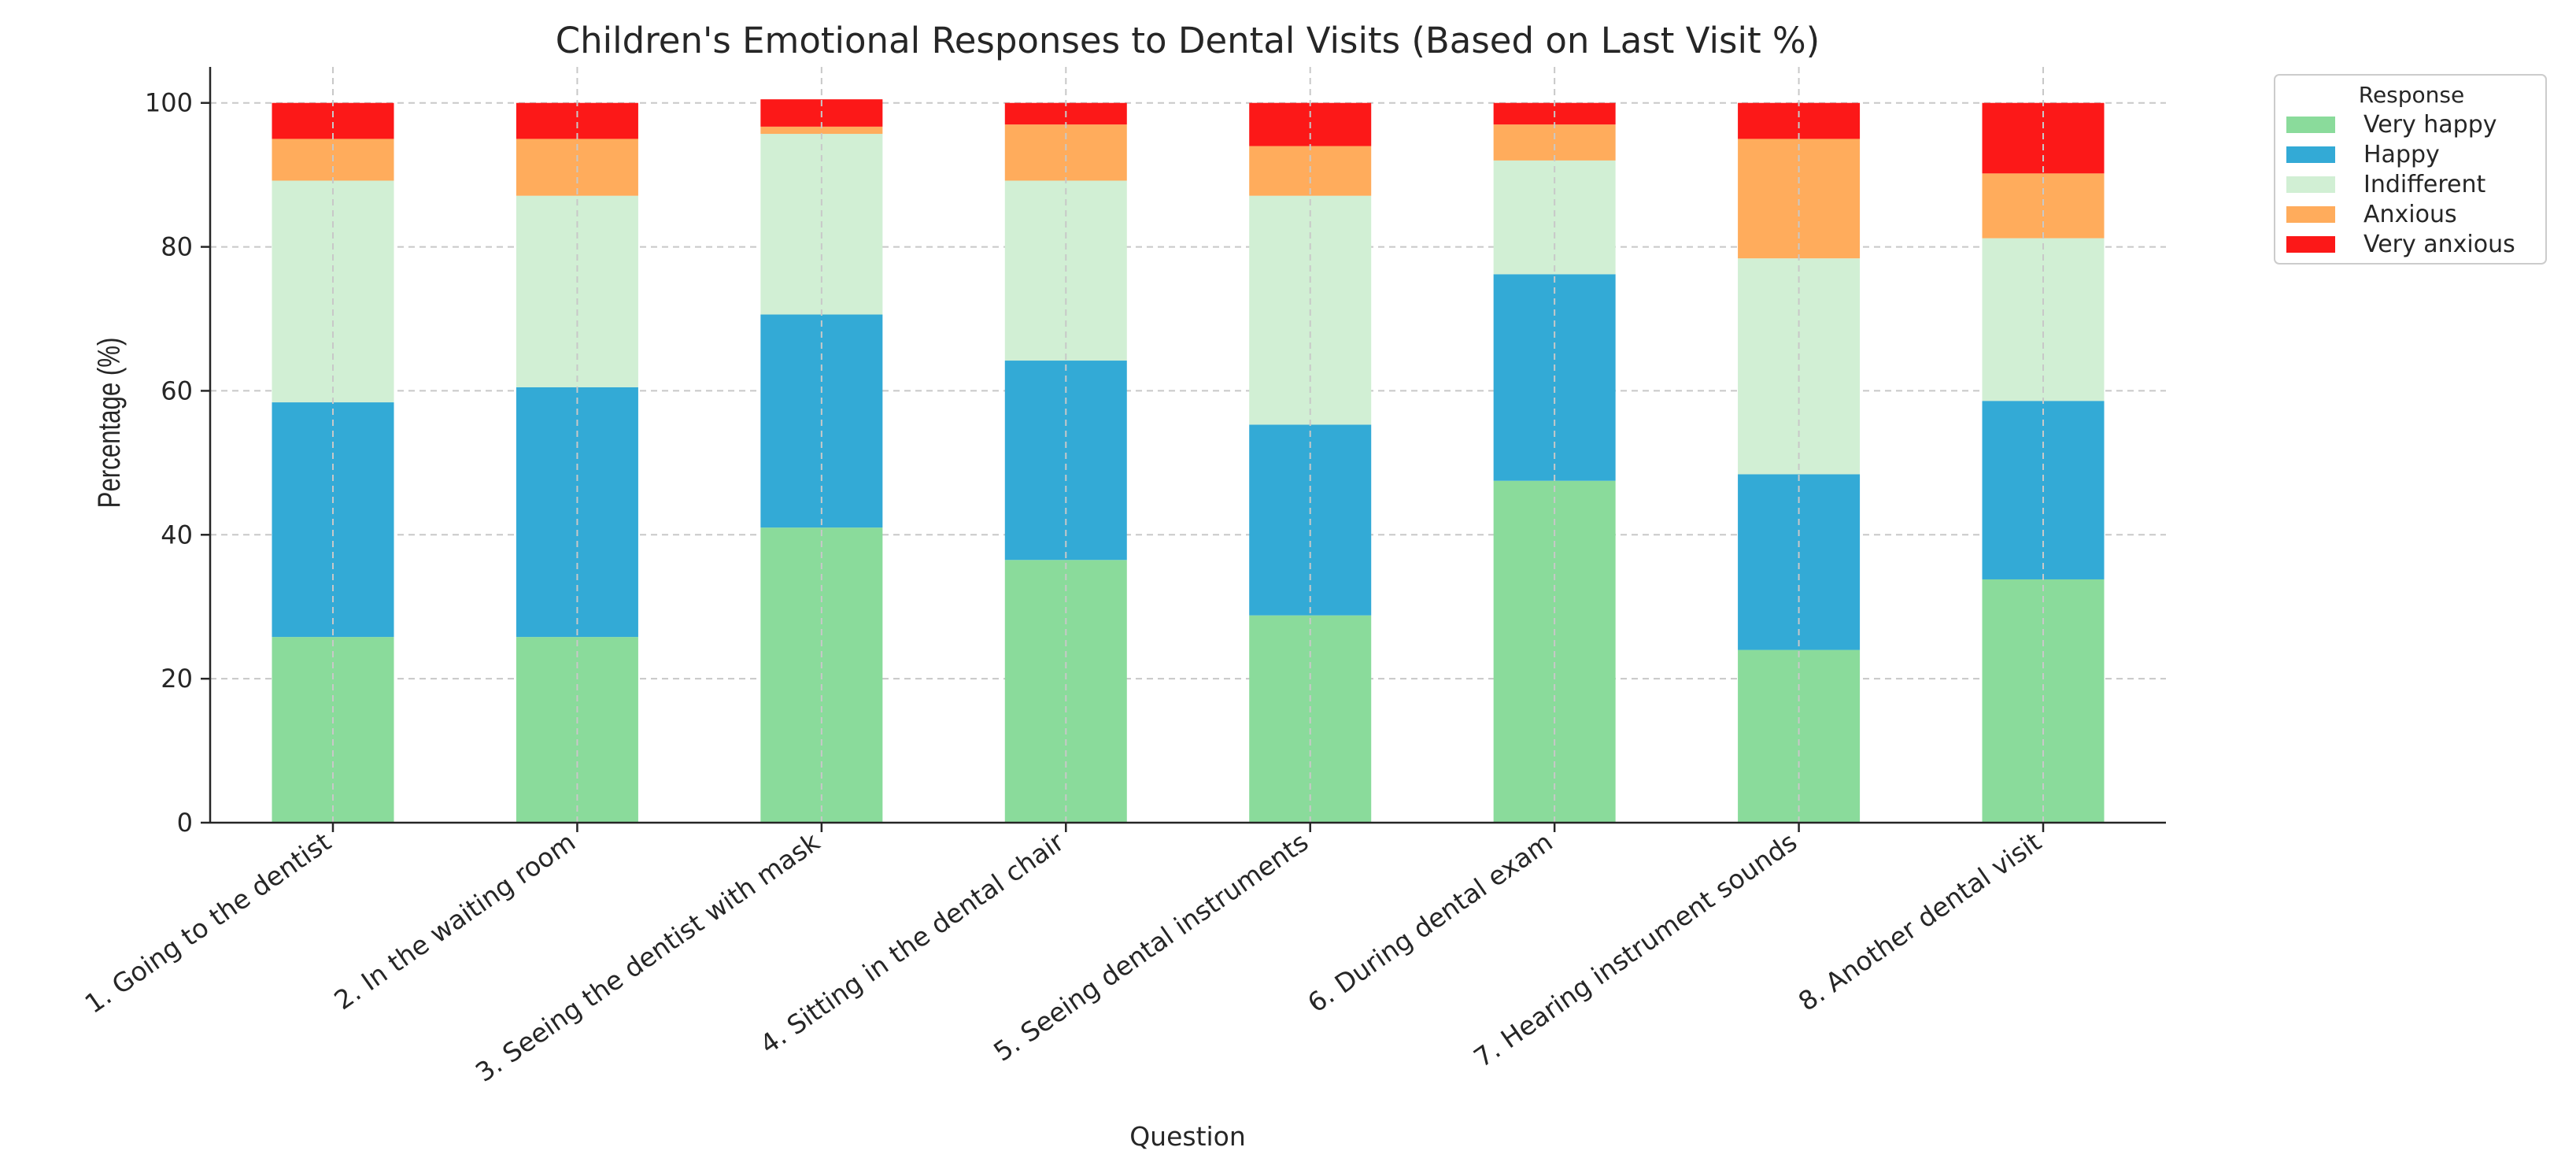 The image size is (2576, 1173). Describe the element at coordinates (1187, 1137) in the screenshot. I see `x-axis-label: Question` at that location.